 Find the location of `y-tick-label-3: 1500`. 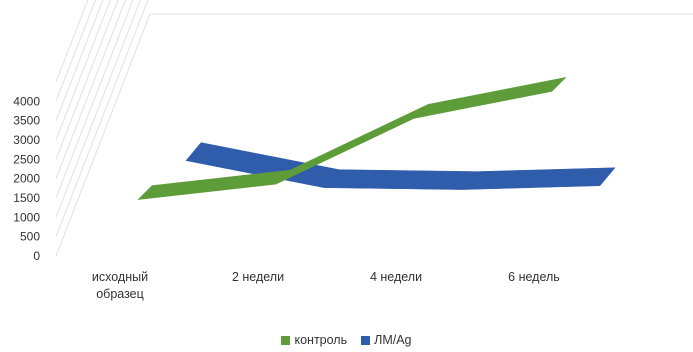

y-tick-label-3: 1500 is located at coordinates (26, 198).